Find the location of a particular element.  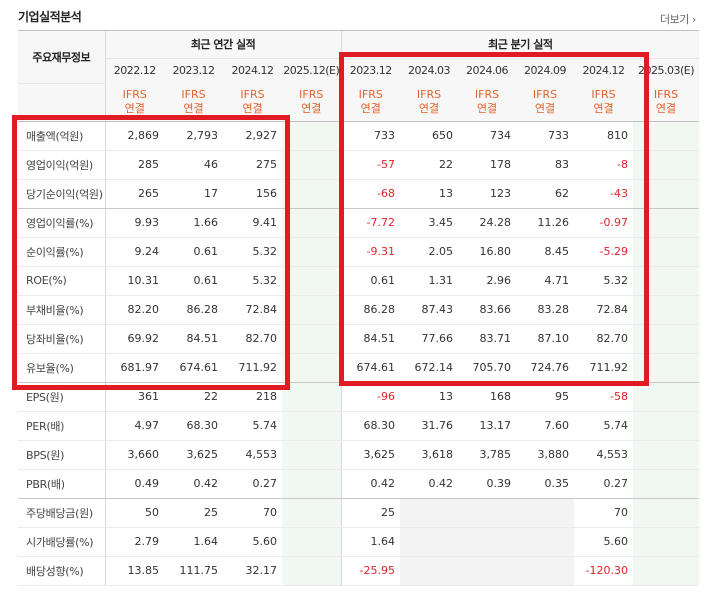

quarter-period-header: 2024.03 is located at coordinates (429, 70).